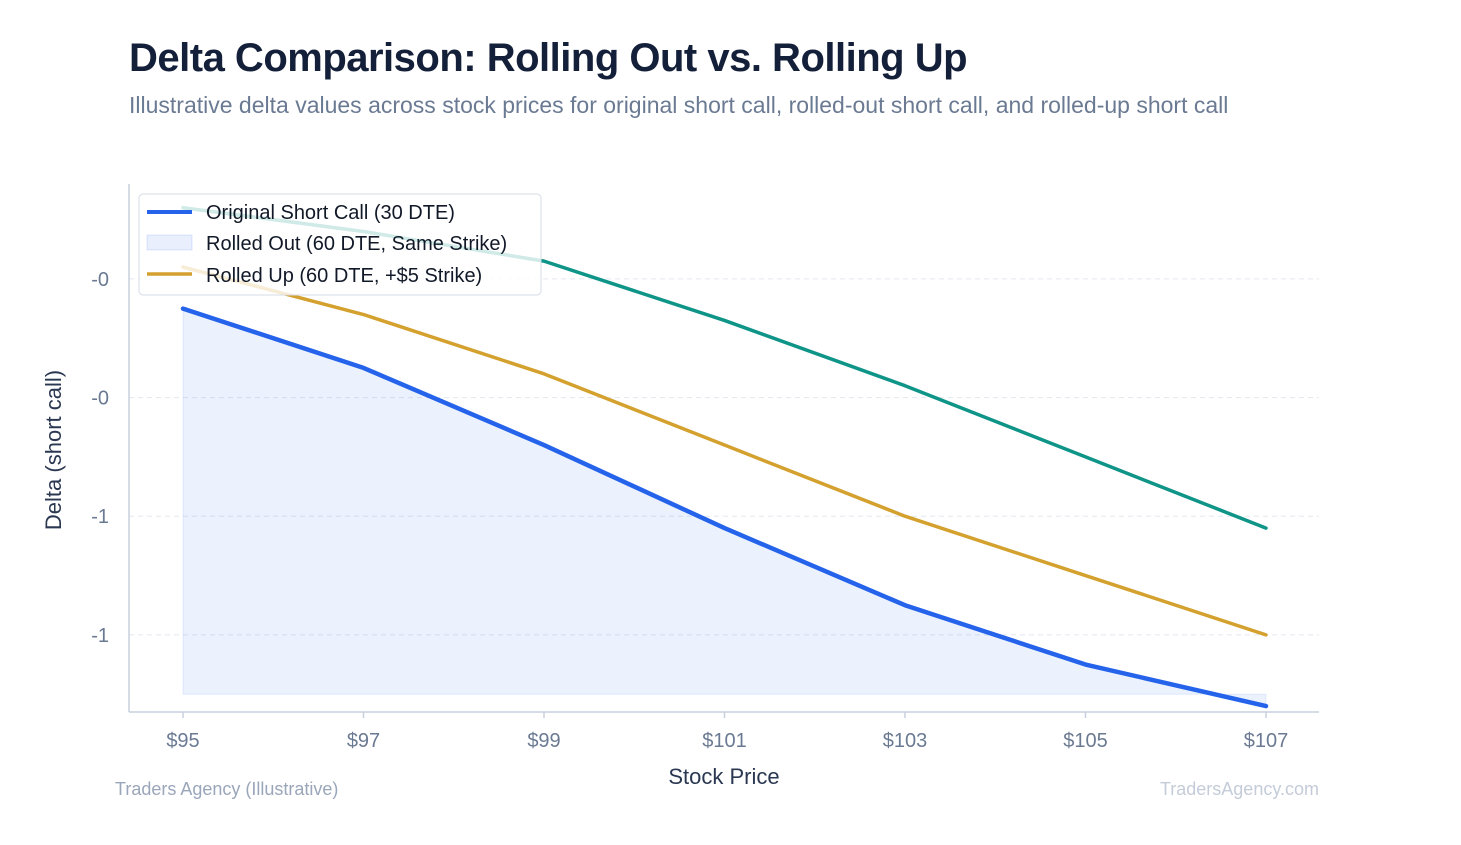  I want to click on source-note: Traders Agency (Illustrative), so click(227, 789).